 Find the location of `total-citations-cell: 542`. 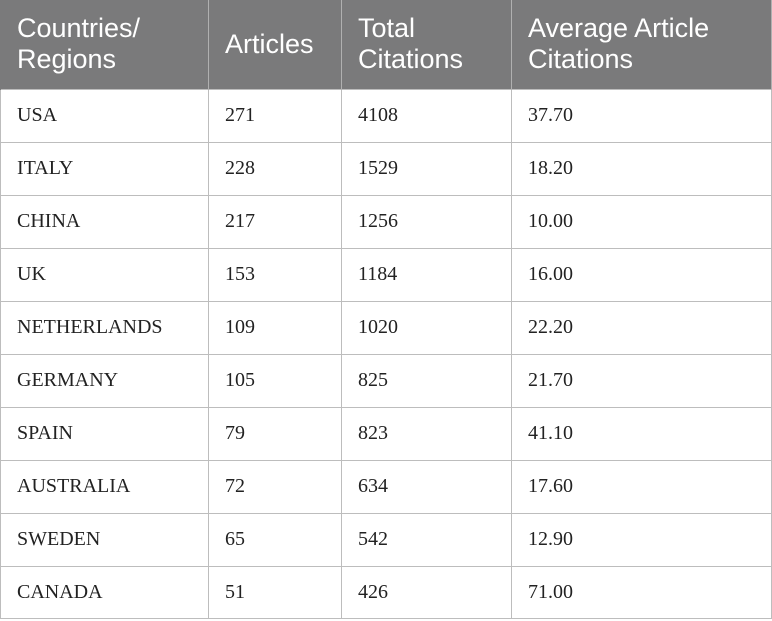

total-citations-cell: 542 is located at coordinates (426, 539).